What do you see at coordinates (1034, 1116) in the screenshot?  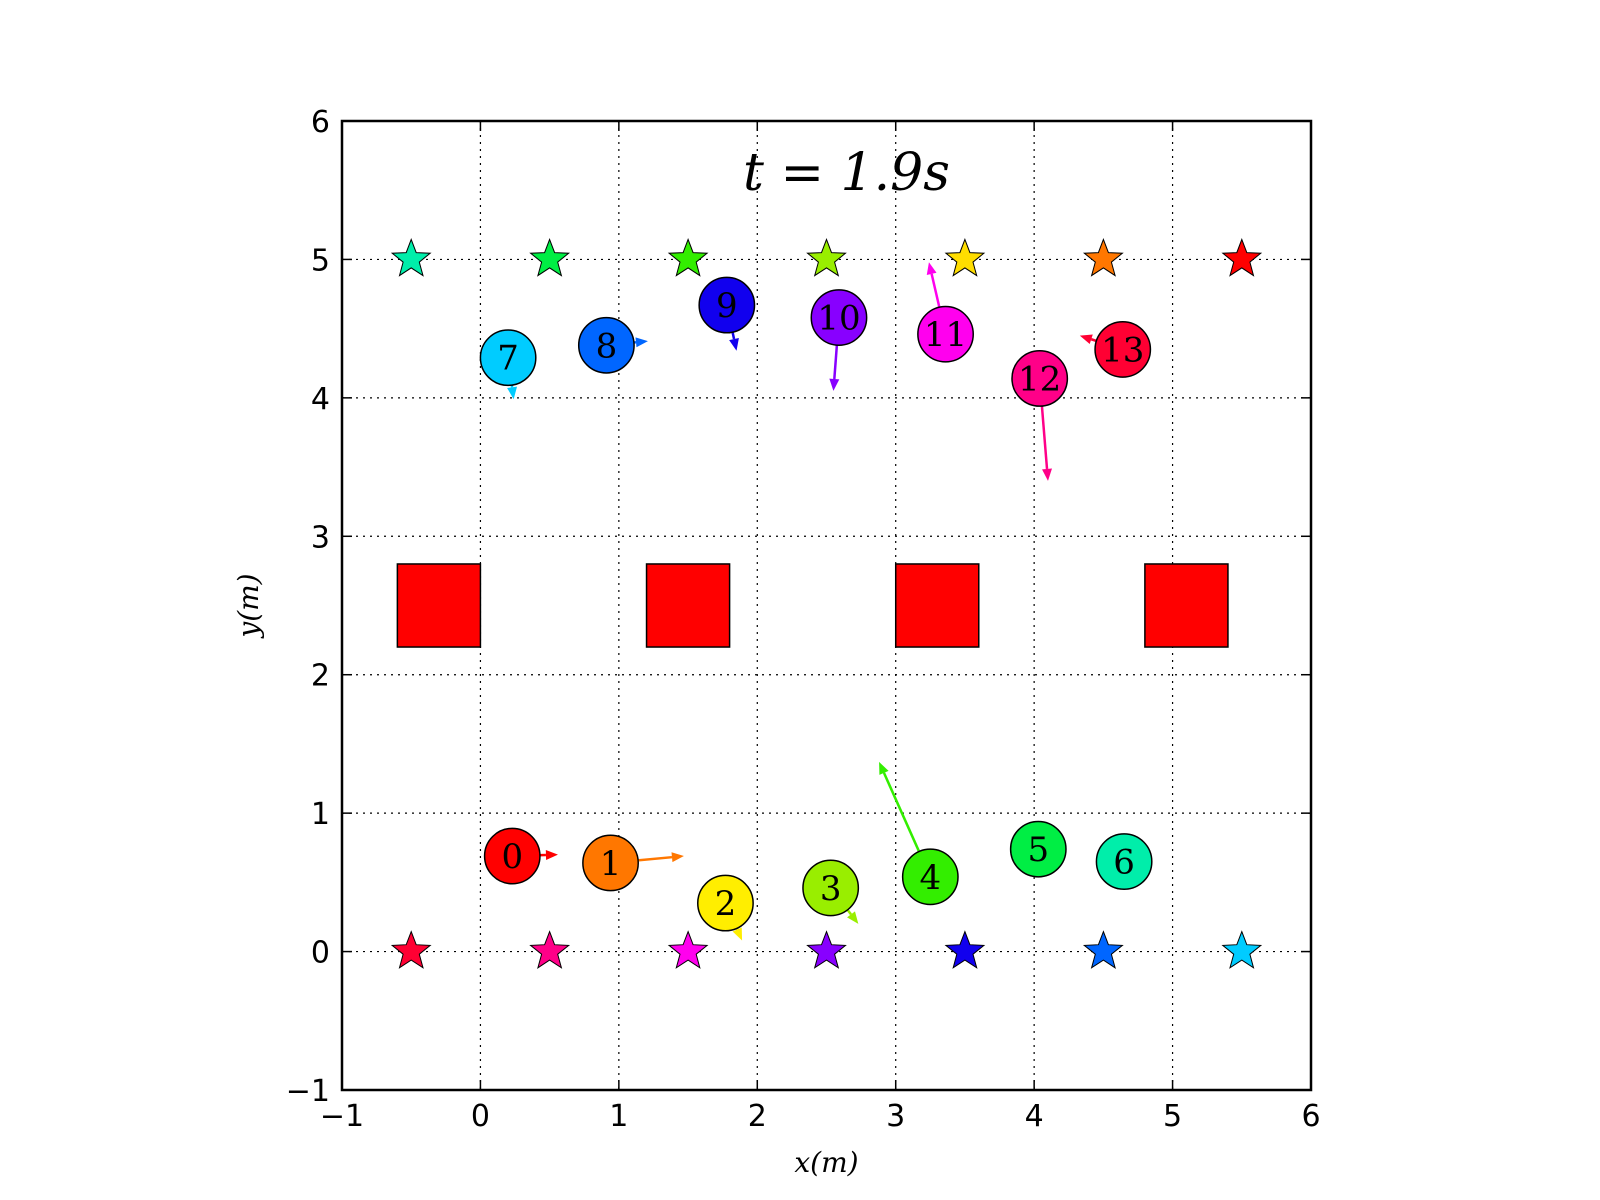 I see `x-tick-label: 4` at bounding box center [1034, 1116].